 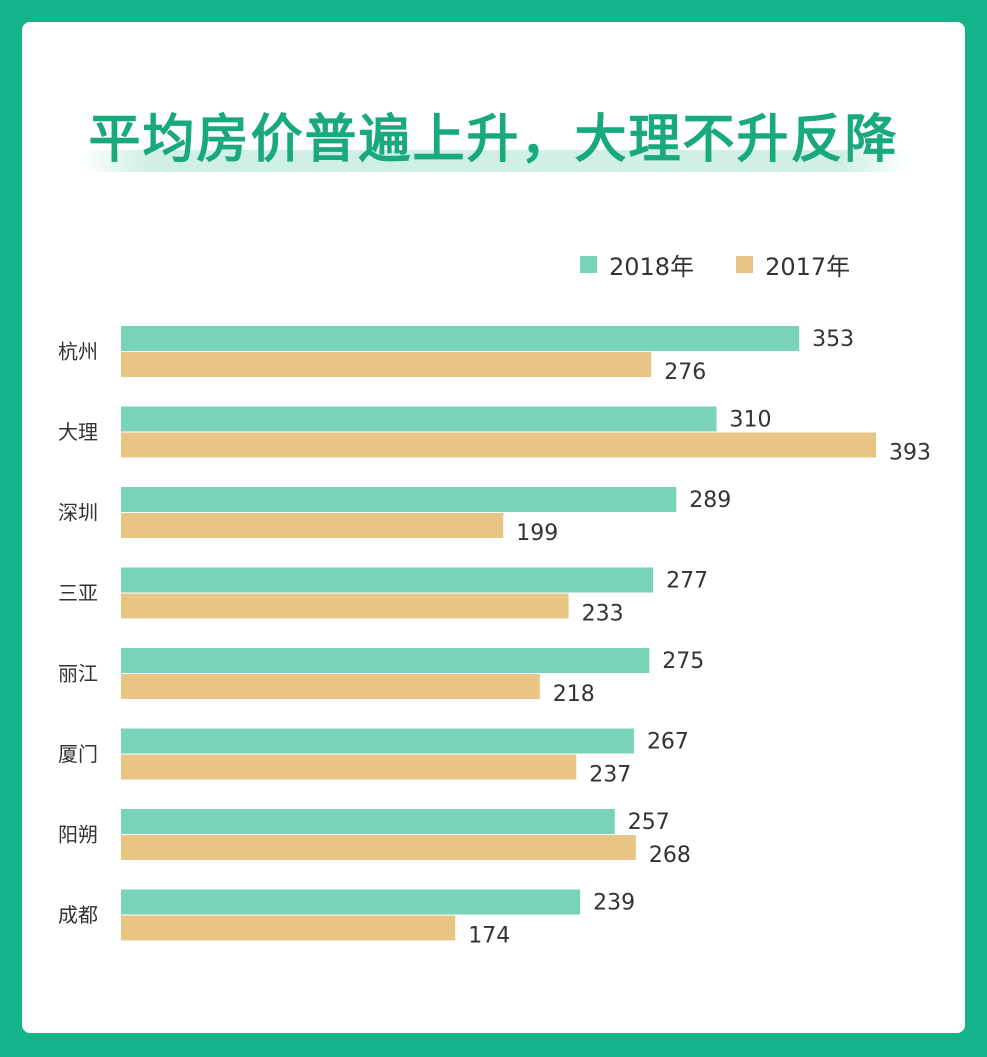 I want to click on category-label: 厦门, so click(x=78, y=754).